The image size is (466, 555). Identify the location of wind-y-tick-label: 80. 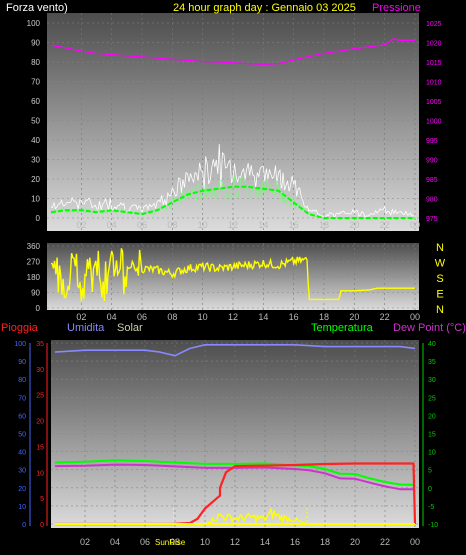
(35, 62).